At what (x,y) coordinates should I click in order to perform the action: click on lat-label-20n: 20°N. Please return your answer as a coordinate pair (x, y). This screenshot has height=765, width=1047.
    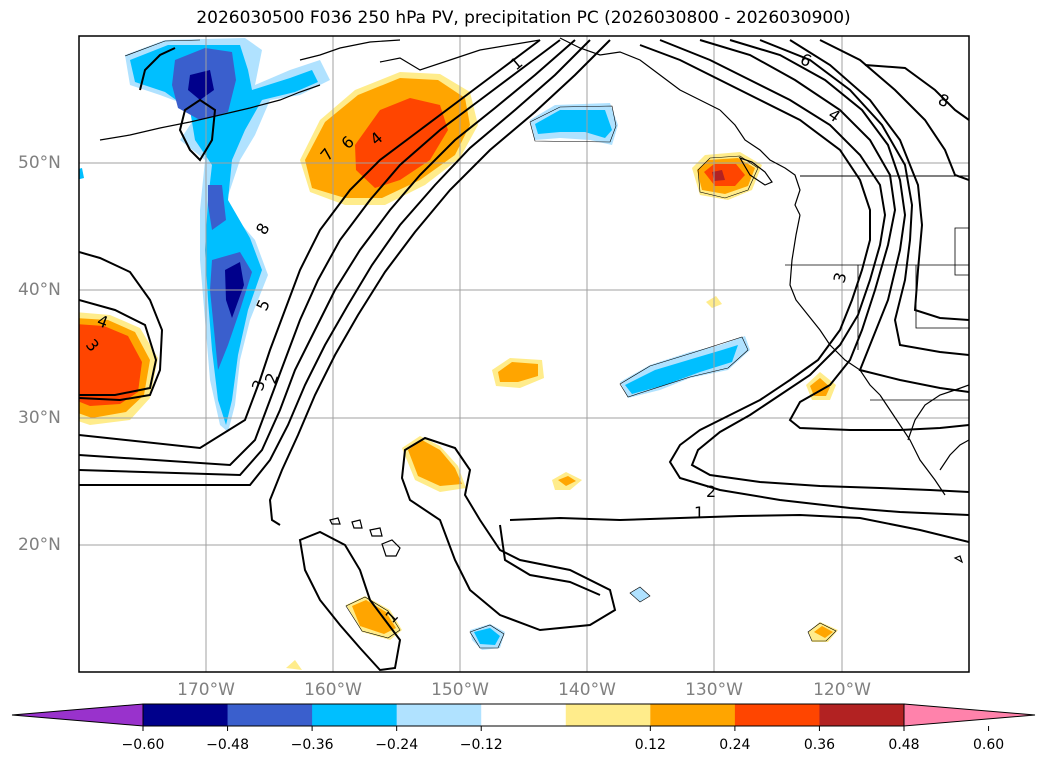
    Looking at the image, I should click on (39, 545).